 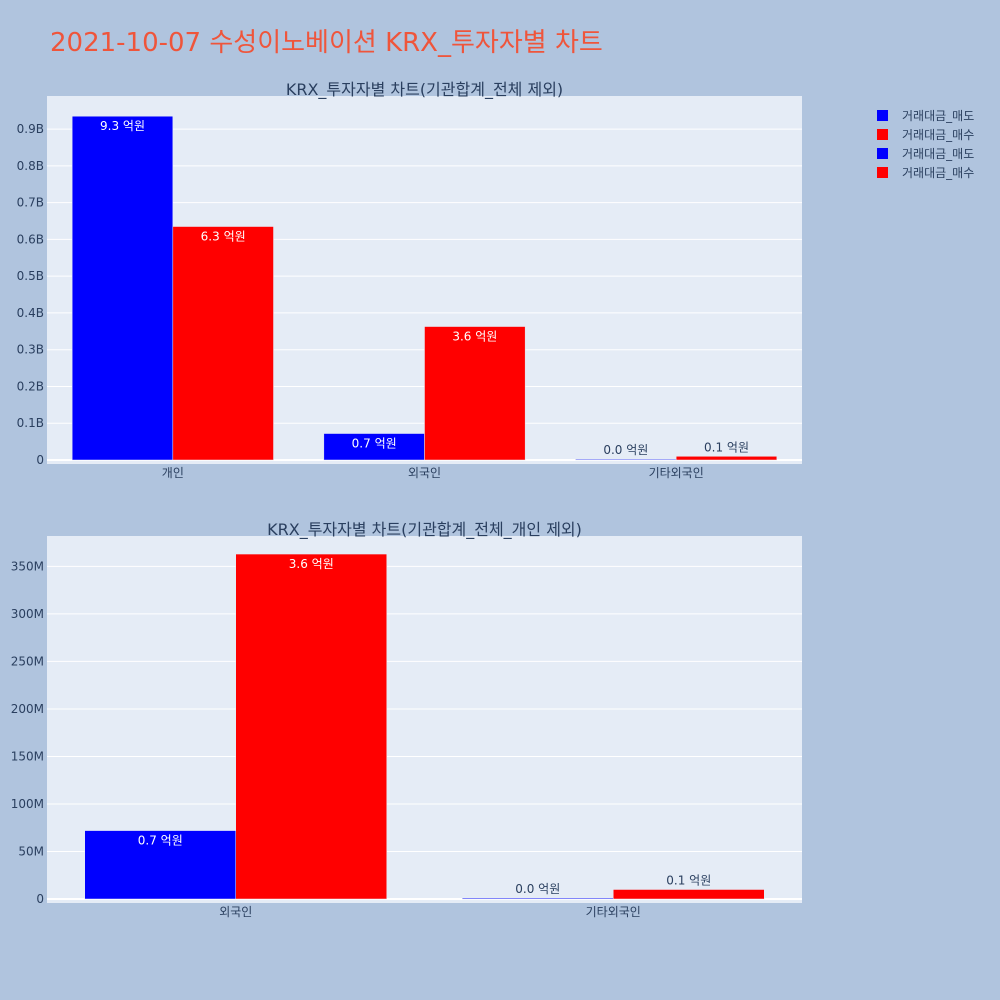 I want to click on subplot-title-1: KRX_투자자별 차트(기관합계_전체 제외), so click(x=424, y=90).